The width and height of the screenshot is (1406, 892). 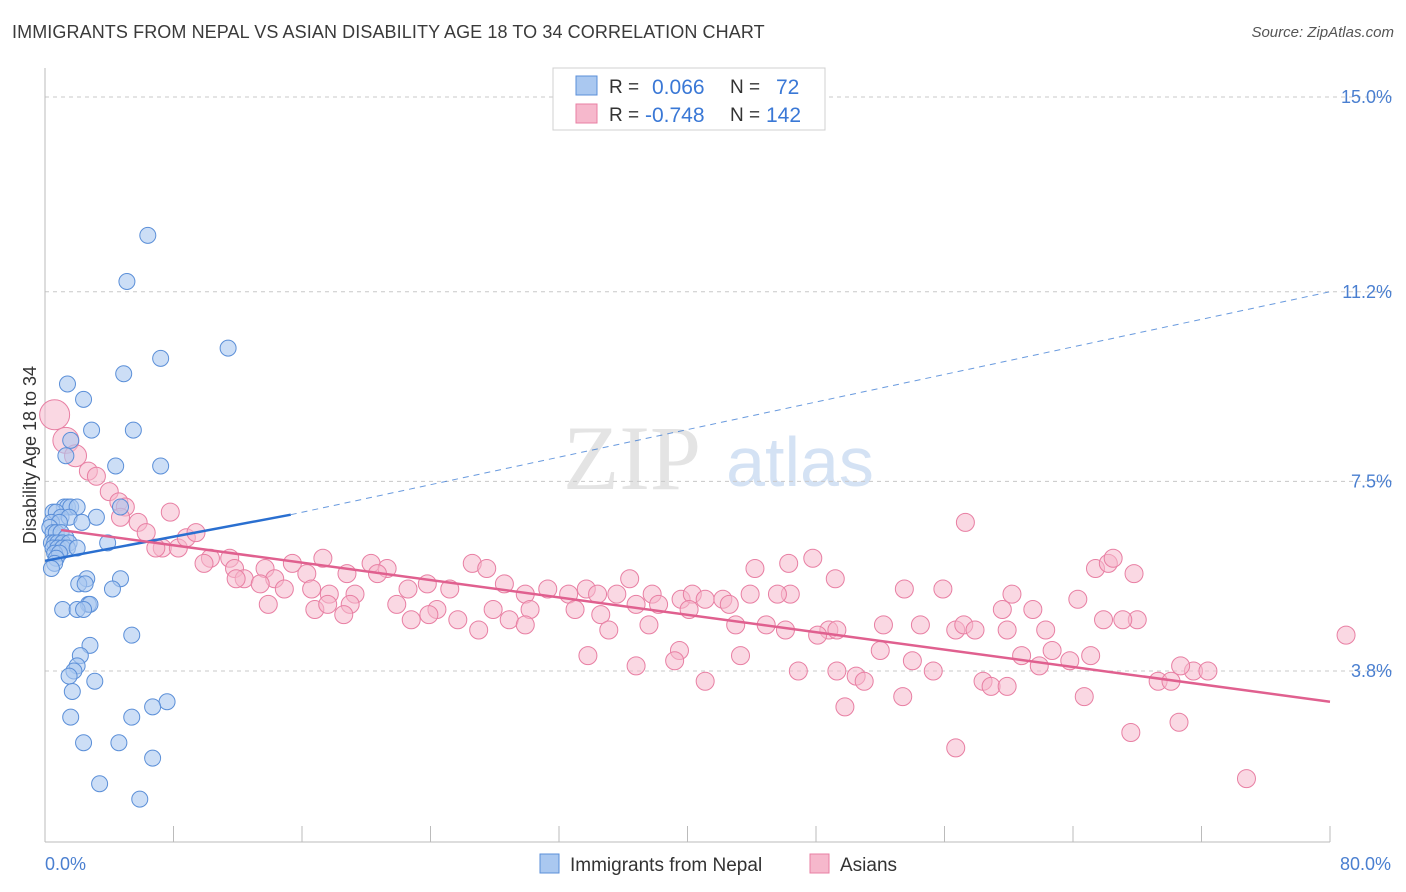 I want to click on legend-n-value-1: 72, so click(x=787, y=87).